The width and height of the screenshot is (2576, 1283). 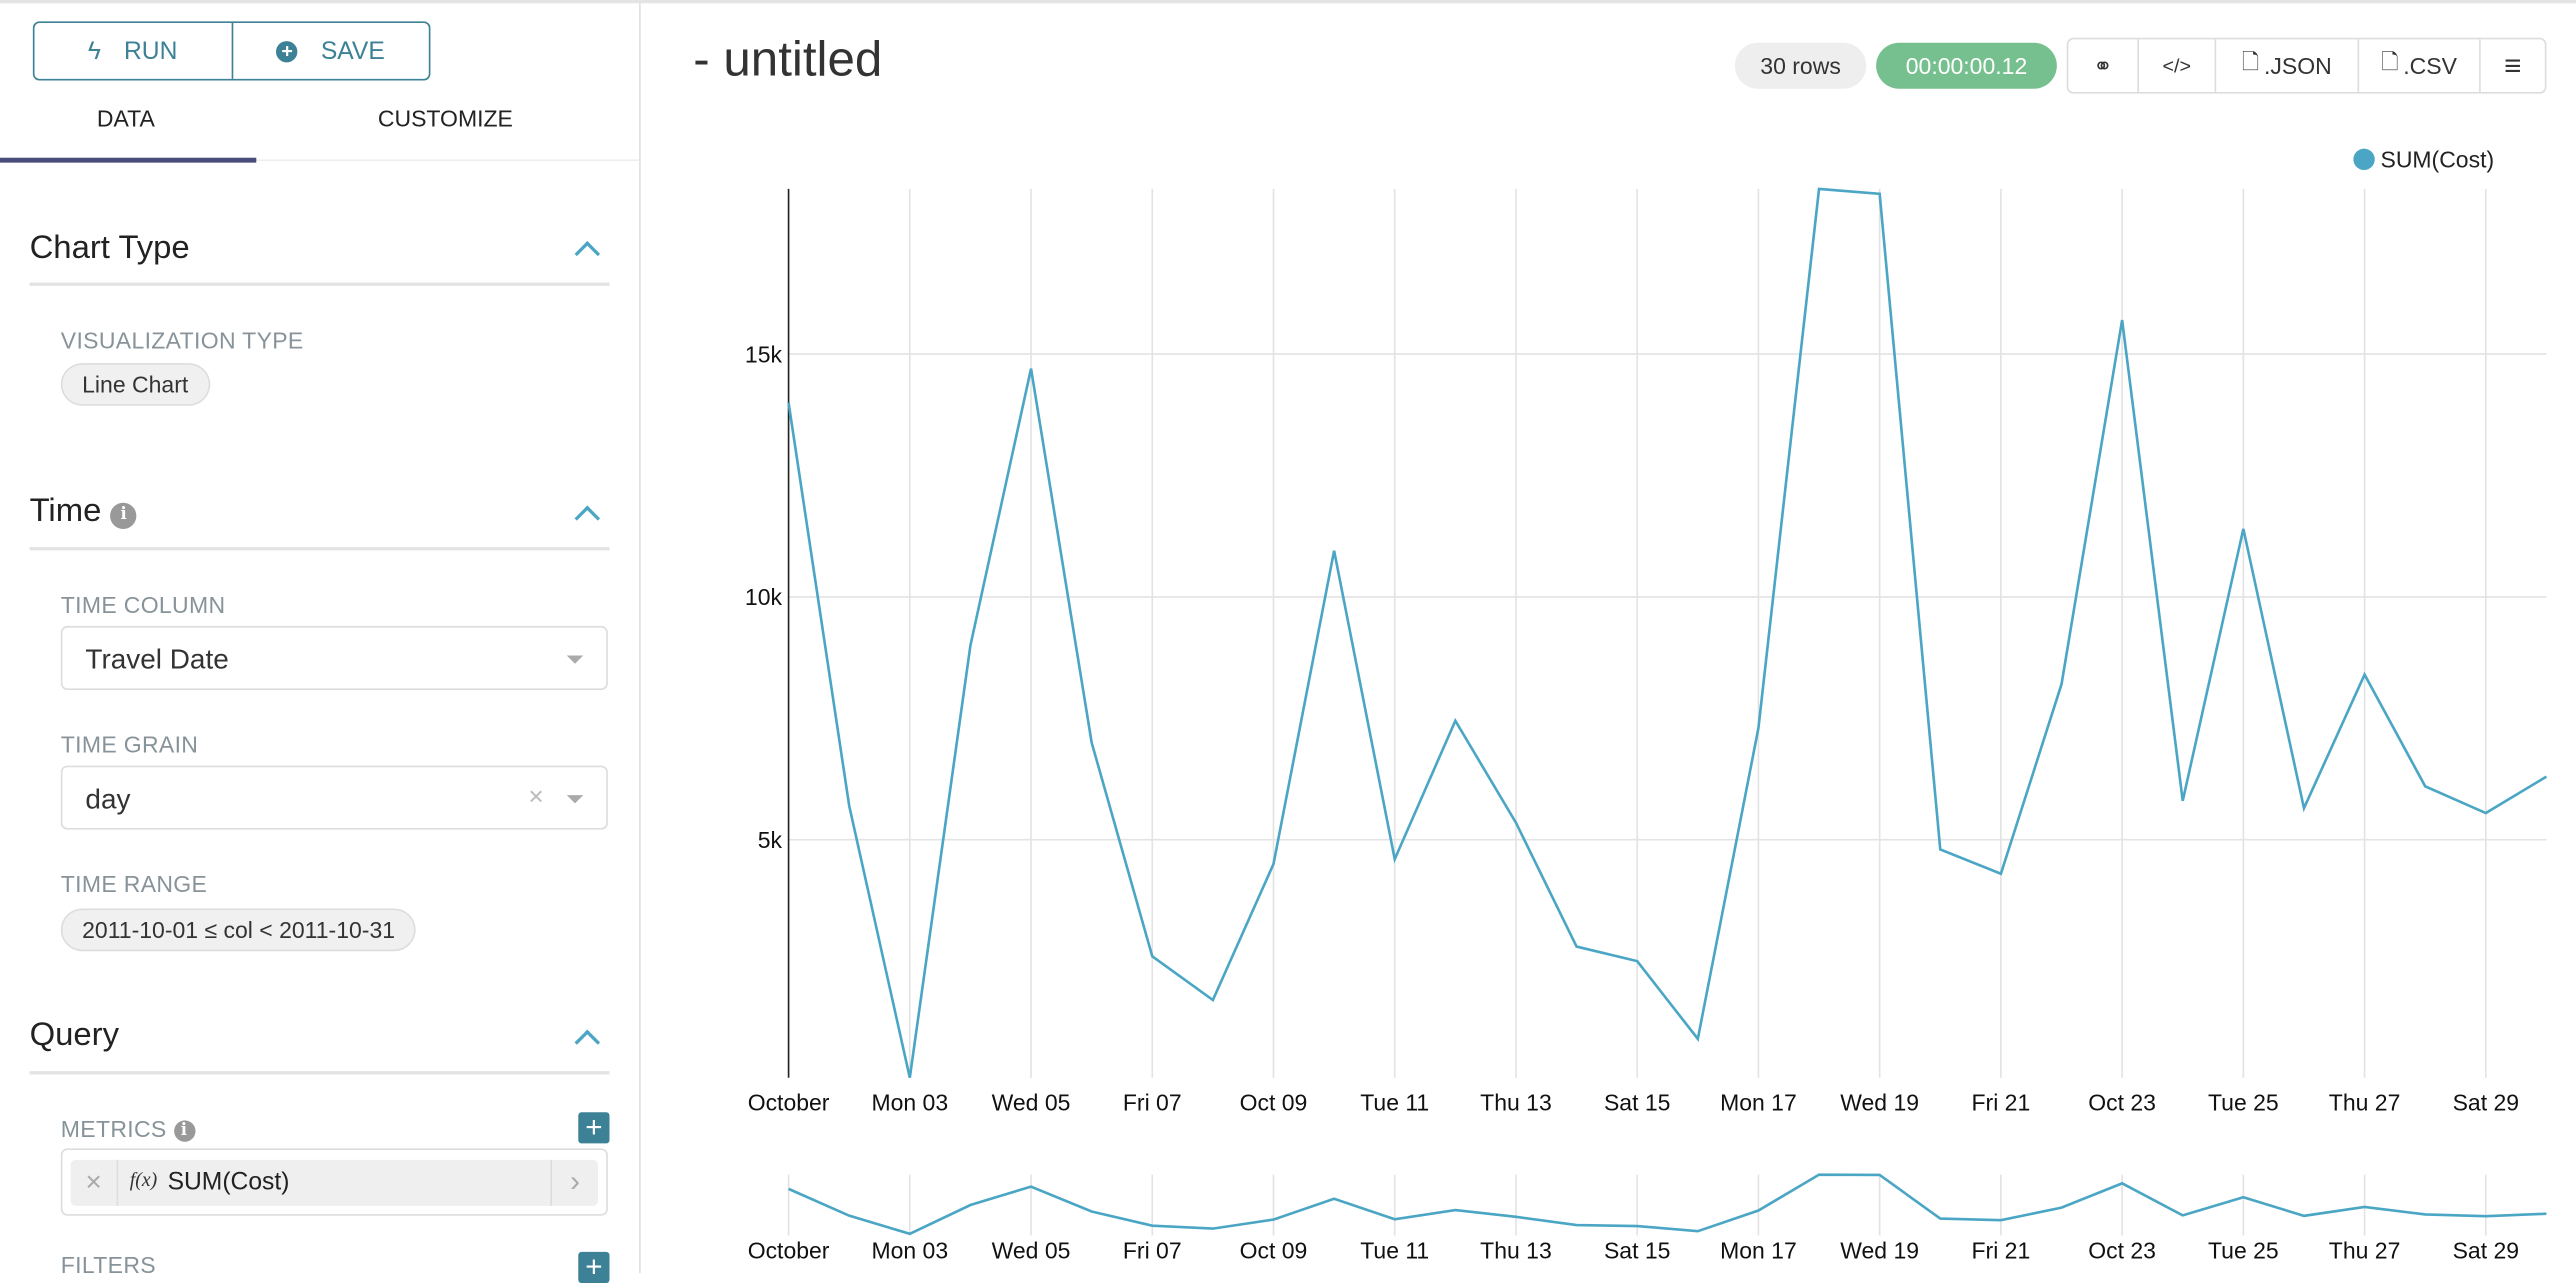 I want to click on tab-customize: CUSTOMIZE, so click(x=445, y=118).